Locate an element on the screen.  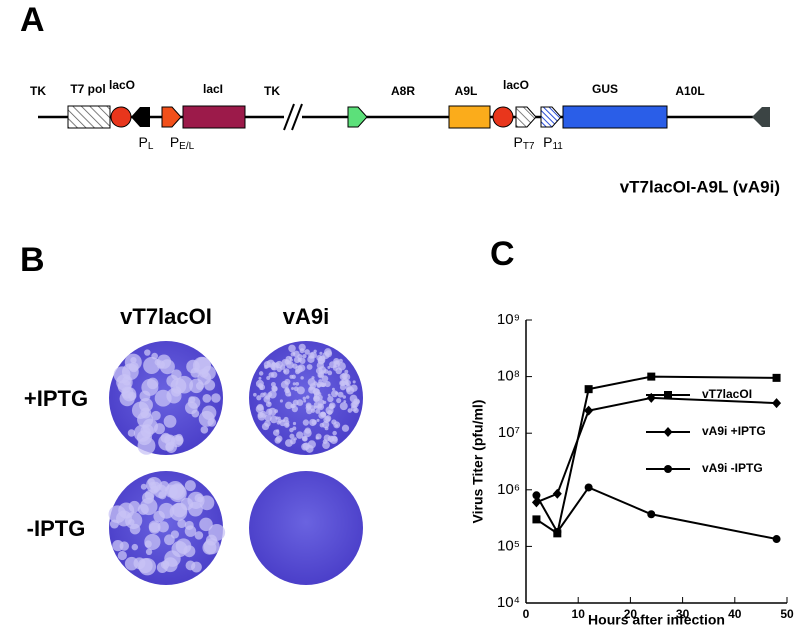
column-header: vT7lacOI is located at coordinates (166, 316).